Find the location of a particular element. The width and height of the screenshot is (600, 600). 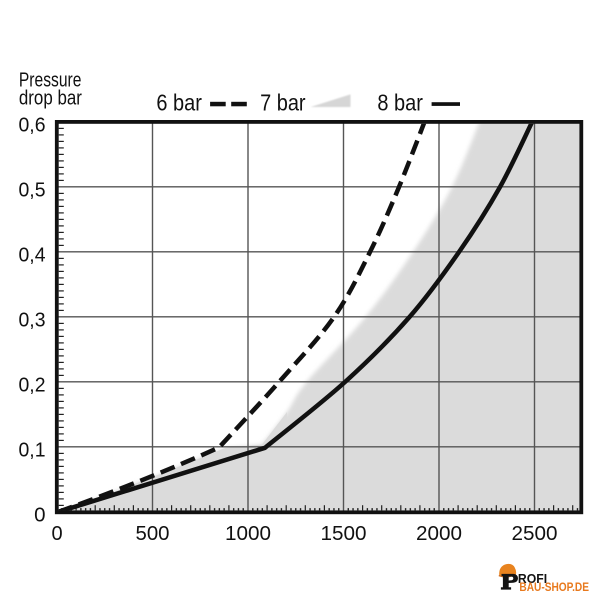

svg-text: 1000 is located at coordinates (248, 534).